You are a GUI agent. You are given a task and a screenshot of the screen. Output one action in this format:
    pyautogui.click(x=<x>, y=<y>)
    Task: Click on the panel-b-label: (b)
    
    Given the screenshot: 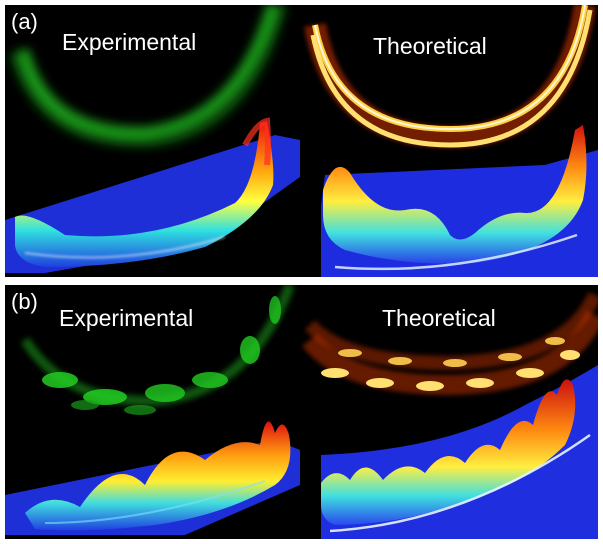 What is the action you would take?
    pyautogui.click(x=24, y=301)
    